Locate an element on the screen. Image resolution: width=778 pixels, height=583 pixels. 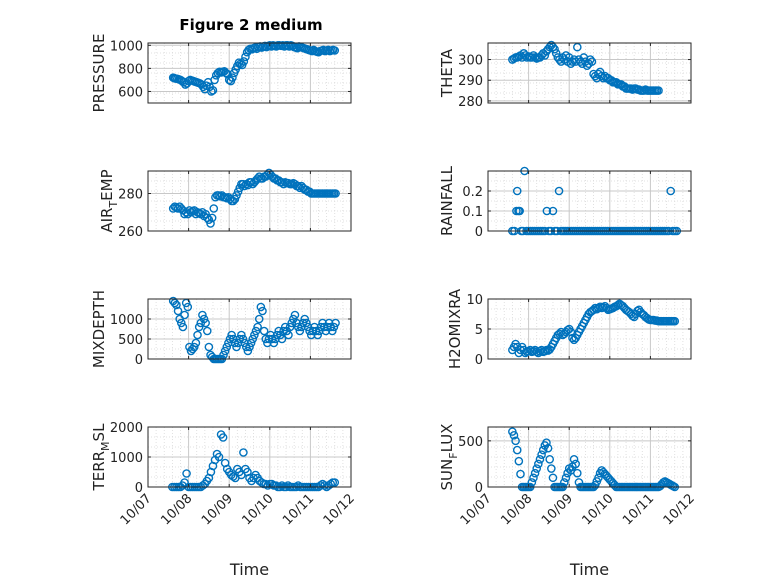
y-axis-label: AIRTEMP is located at coordinates (109, 200).